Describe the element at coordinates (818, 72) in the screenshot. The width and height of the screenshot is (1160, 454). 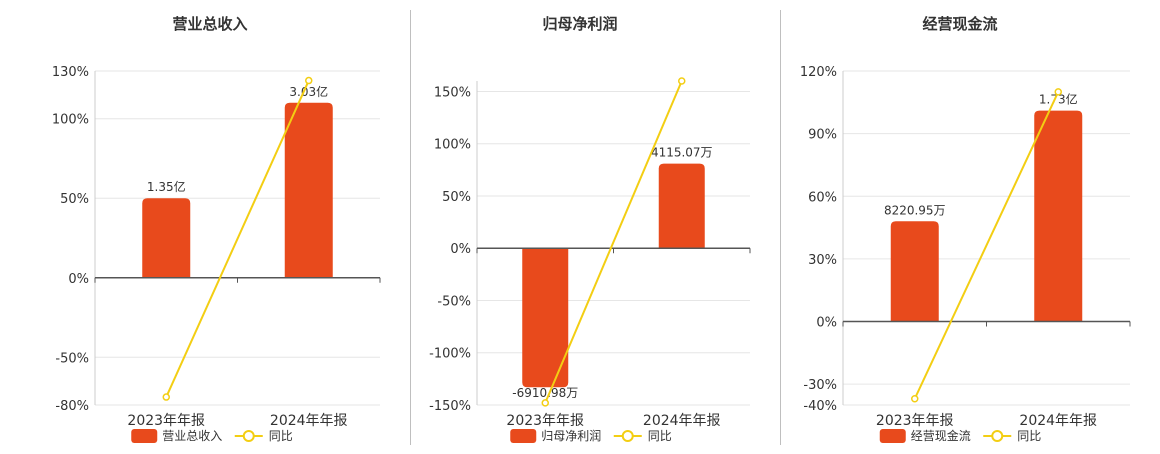
I see `y-tick-label: 120%` at that location.